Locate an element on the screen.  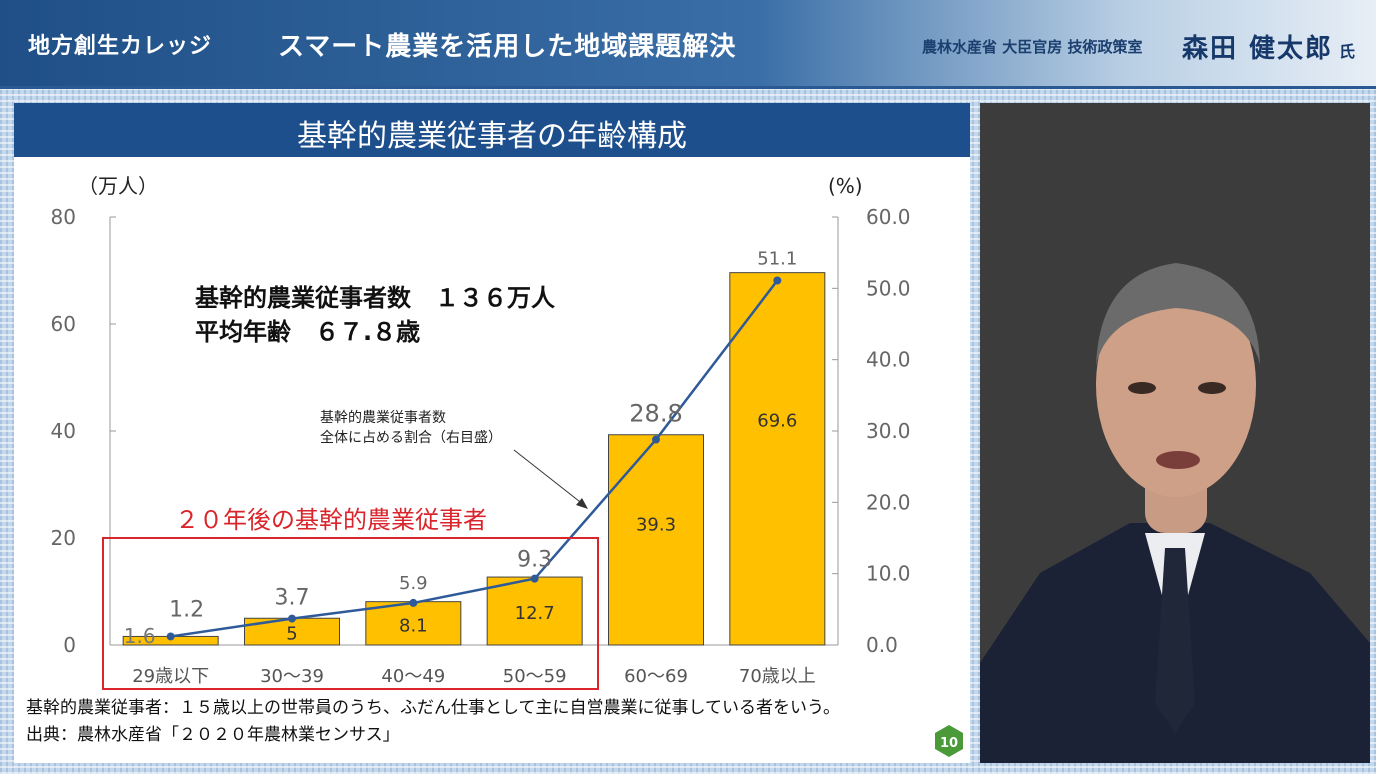
category-label: 30～39 is located at coordinates (292, 676).